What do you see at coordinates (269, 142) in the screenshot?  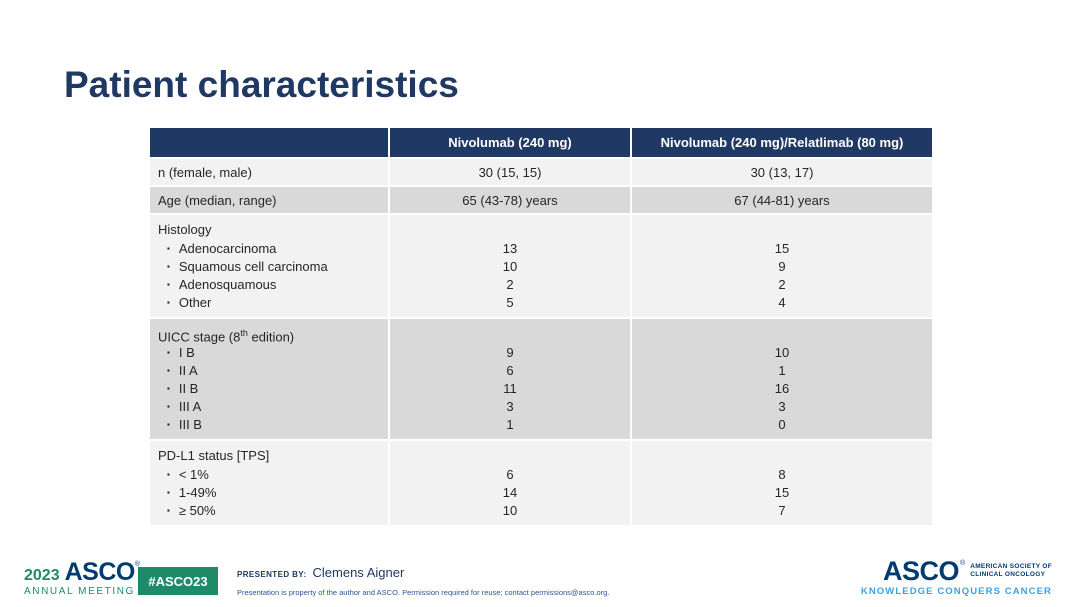 I see `header-cell-empty` at bounding box center [269, 142].